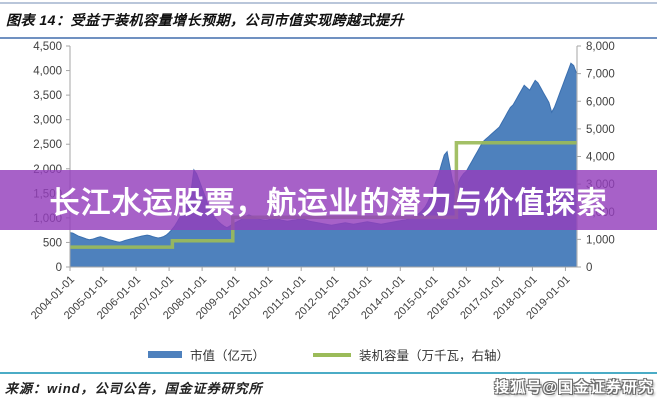  Describe the element at coordinates (52, 243) in the screenshot. I see `svg-text: 500` at that location.